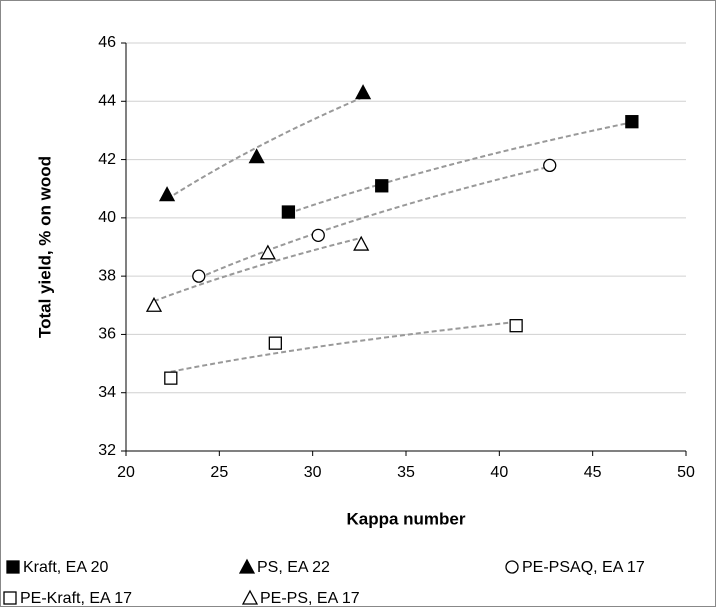 The width and height of the screenshot is (717, 608). What do you see at coordinates (65, 567) in the screenshot?
I see `legend-label: Kraft, EA 20` at bounding box center [65, 567].